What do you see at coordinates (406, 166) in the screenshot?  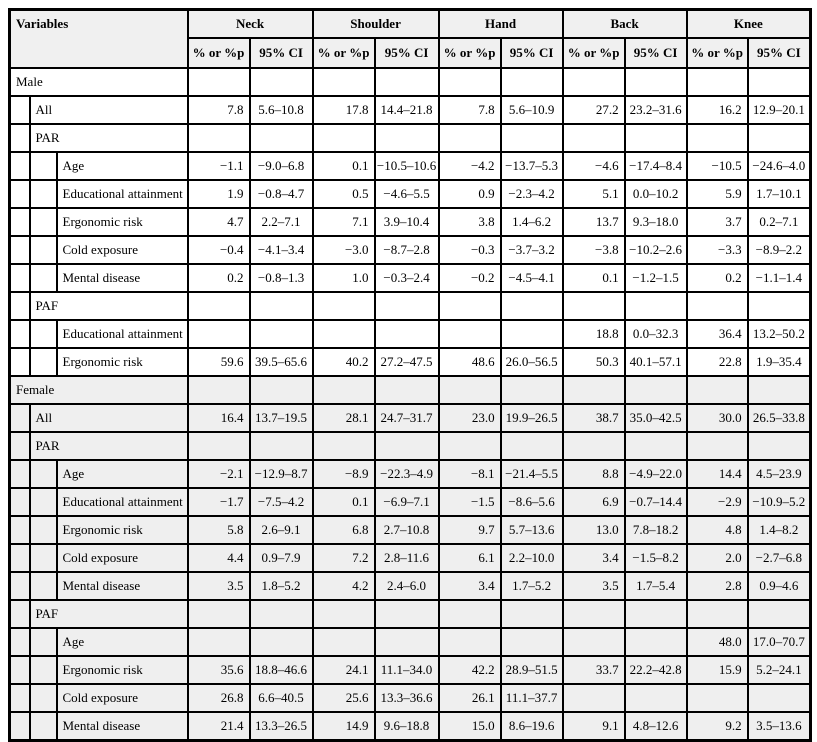 I see `ci-cell: −10.5–10.6` at bounding box center [406, 166].